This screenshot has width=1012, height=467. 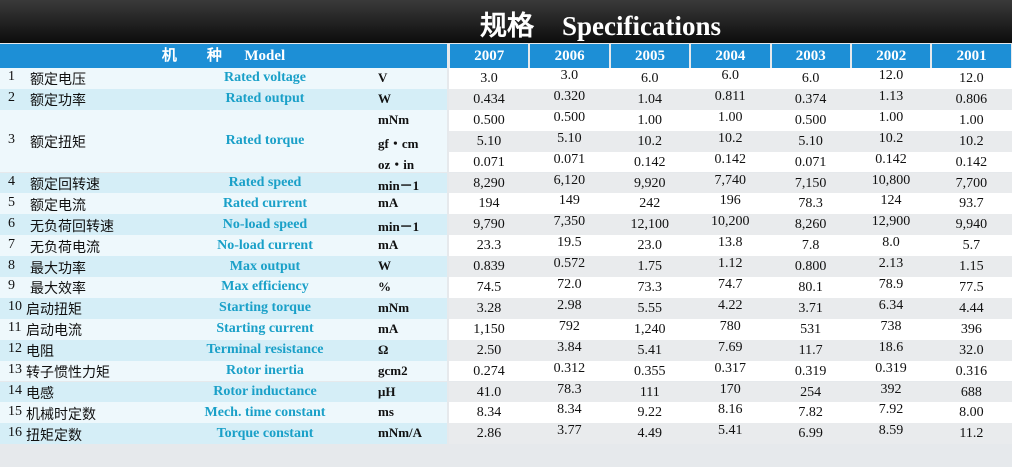 I want to click on value: 5.10, so click(x=489, y=141).